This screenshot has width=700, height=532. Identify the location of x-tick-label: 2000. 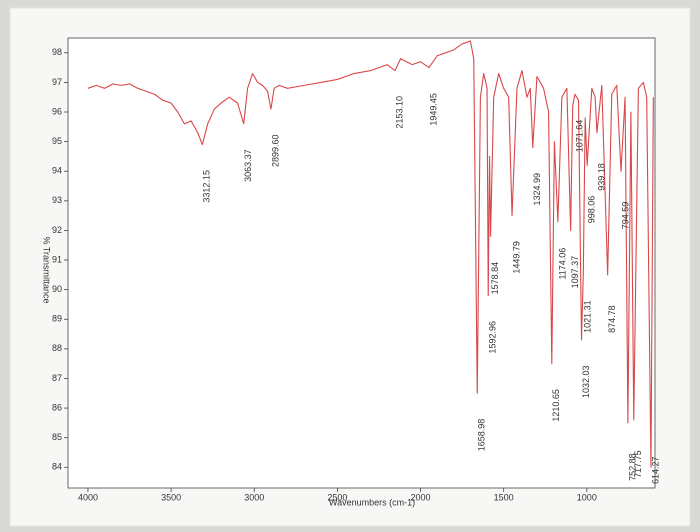
(421, 497).